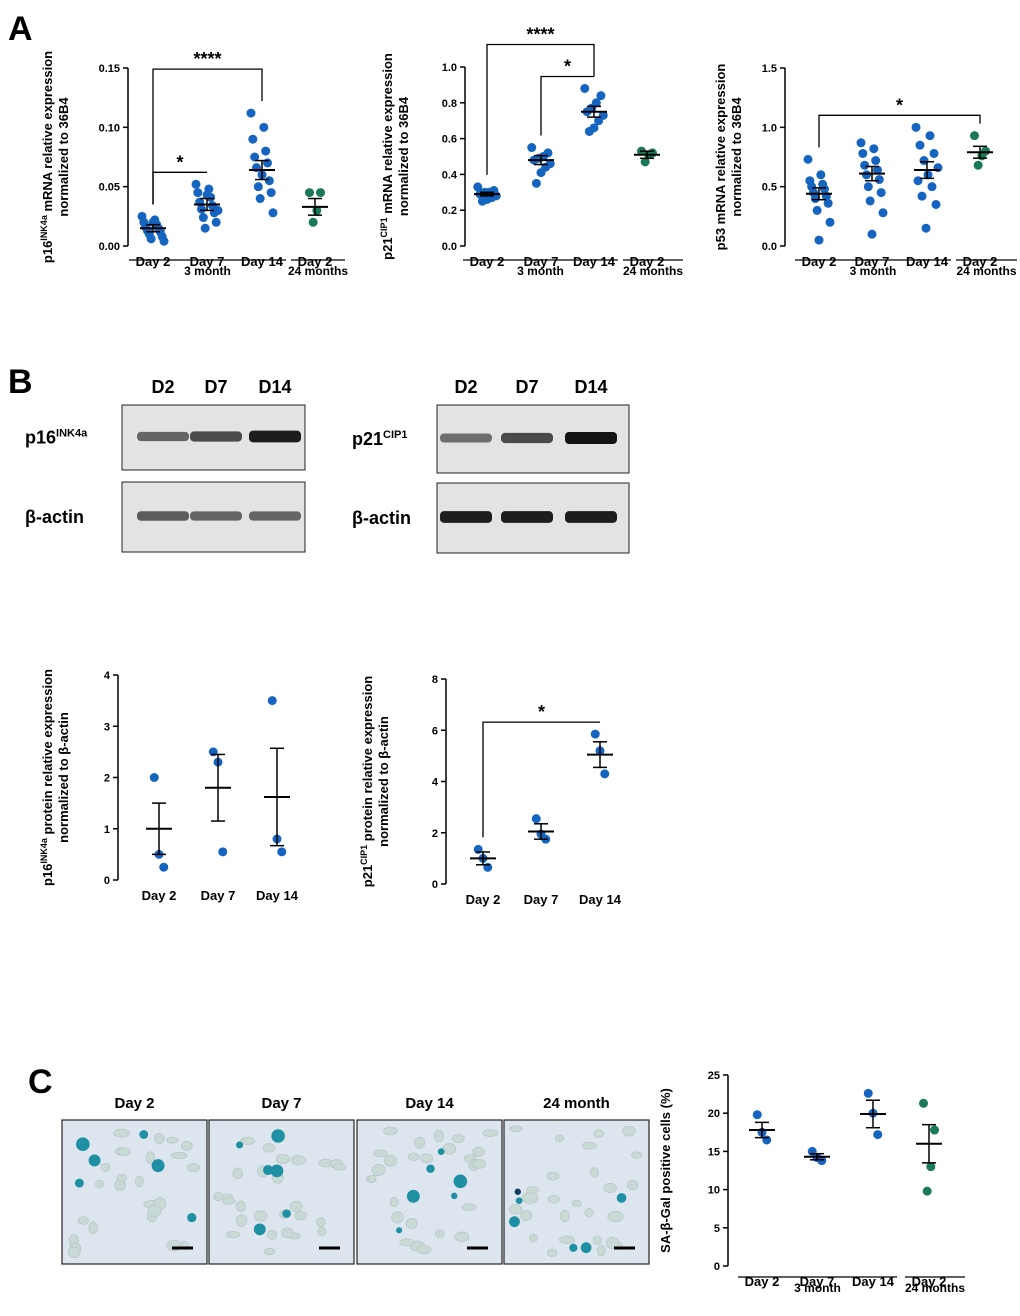  Describe the element at coordinates (109, 128) in the screenshot. I see `y-tick-label: 0.10` at that location.